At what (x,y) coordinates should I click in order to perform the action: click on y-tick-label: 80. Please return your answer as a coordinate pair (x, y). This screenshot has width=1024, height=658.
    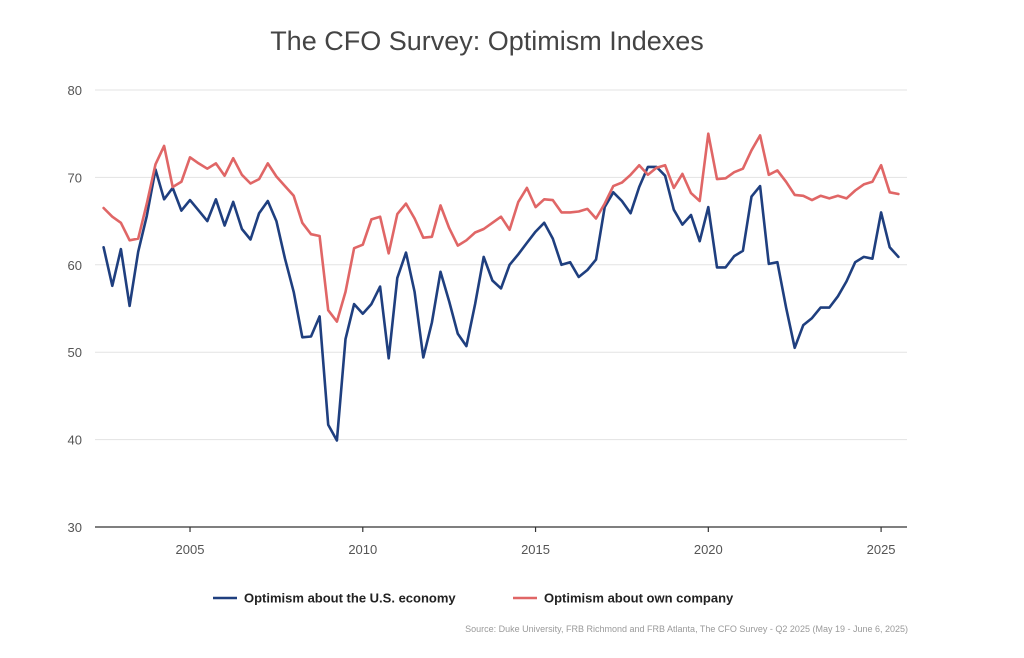
    Looking at the image, I should click on (75, 90).